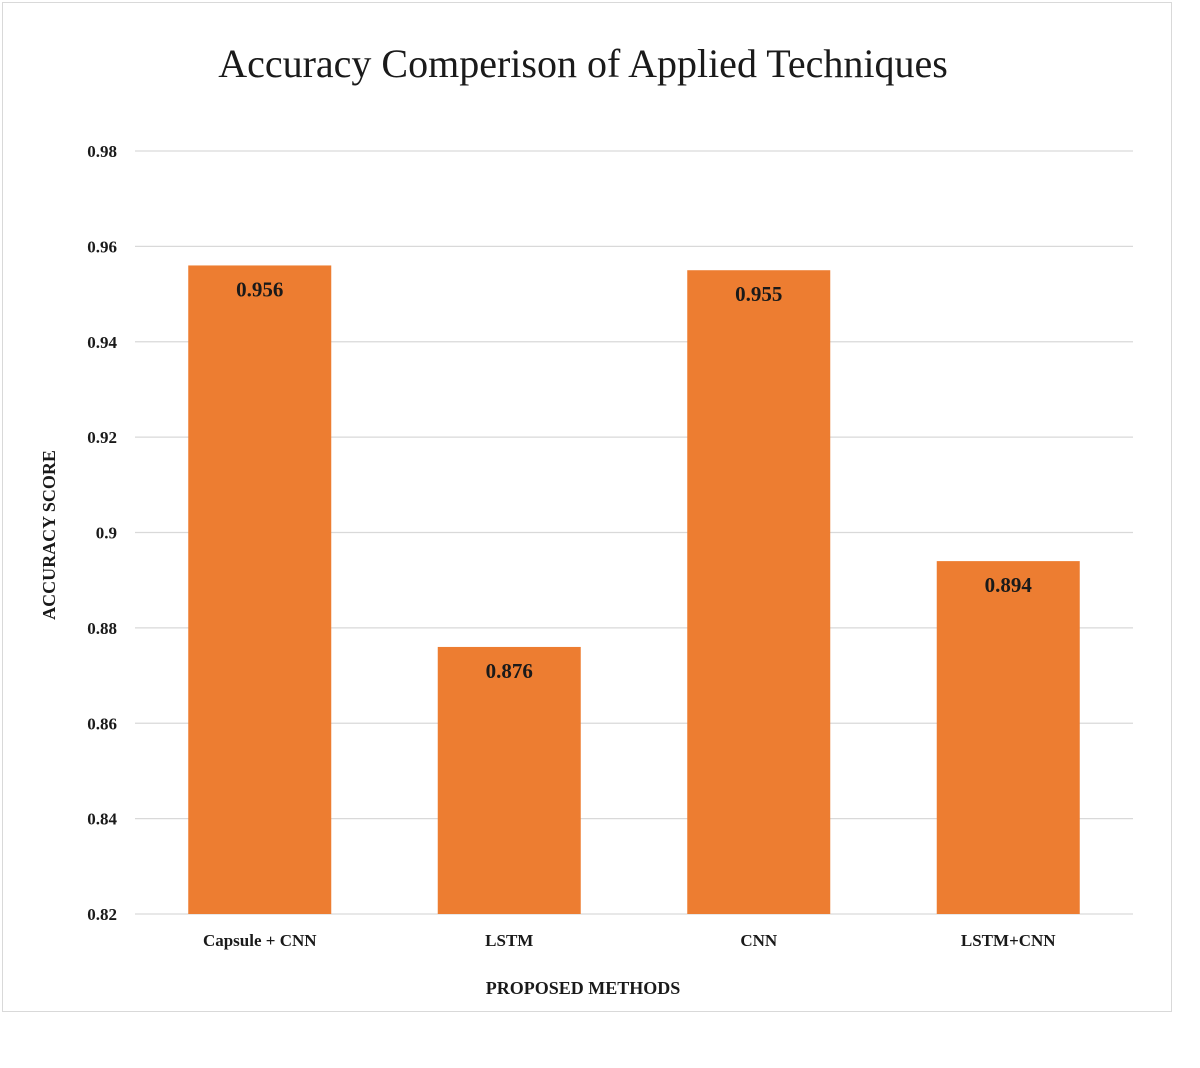 The width and height of the screenshot is (1200, 1068). Describe the element at coordinates (758, 294) in the screenshot. I see `data-label: 0.955` at that location.